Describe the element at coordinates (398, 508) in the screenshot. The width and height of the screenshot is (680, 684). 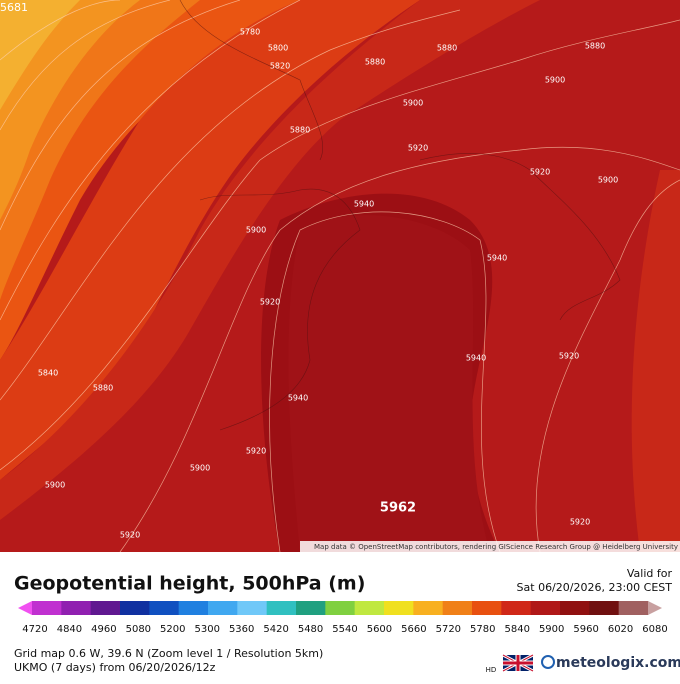
I see `max-label: 5962` at that location.